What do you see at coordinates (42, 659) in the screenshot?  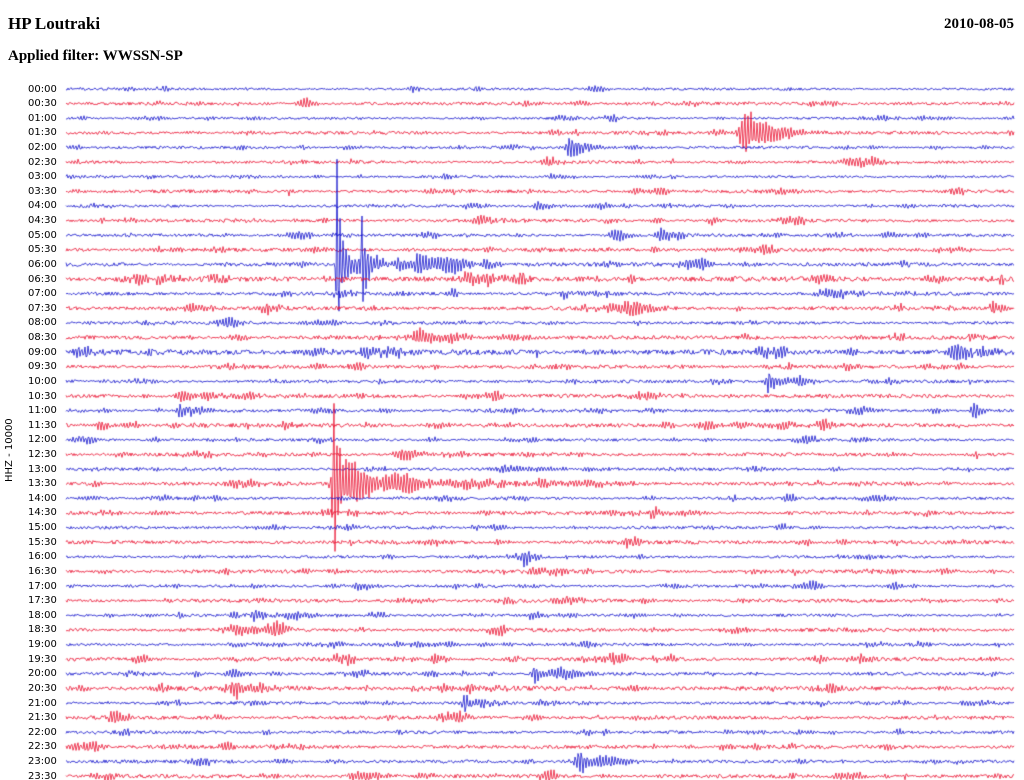 I see `trace-time-label: 19:30` at bounding box center [42, 659].